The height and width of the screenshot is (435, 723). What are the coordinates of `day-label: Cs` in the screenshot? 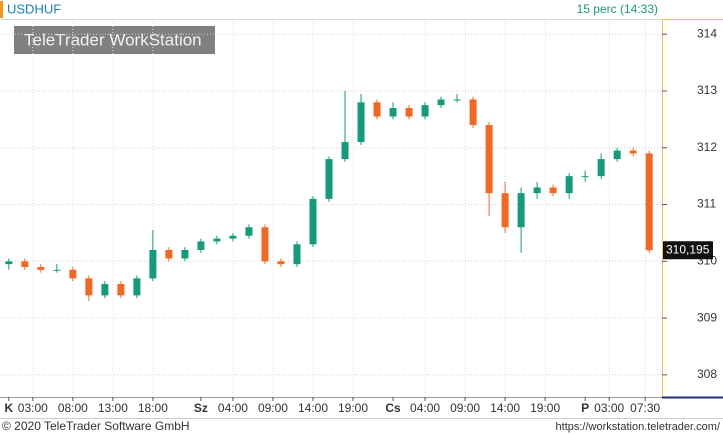 It's located at (393, 408).